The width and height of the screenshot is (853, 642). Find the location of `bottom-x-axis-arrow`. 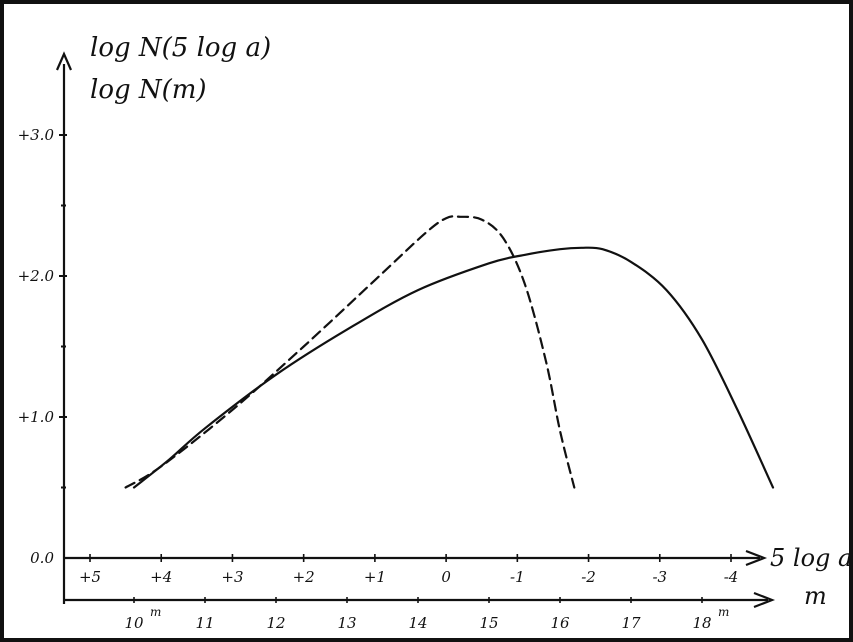

bottom-x-axis-arrow is located at coordinates (764, 600).